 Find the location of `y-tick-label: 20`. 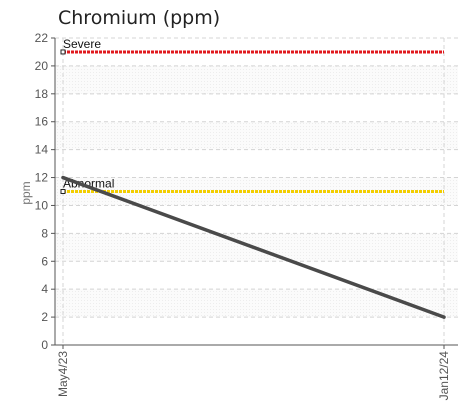

y-tick-label: 20 is located at coordinates (42, 66).